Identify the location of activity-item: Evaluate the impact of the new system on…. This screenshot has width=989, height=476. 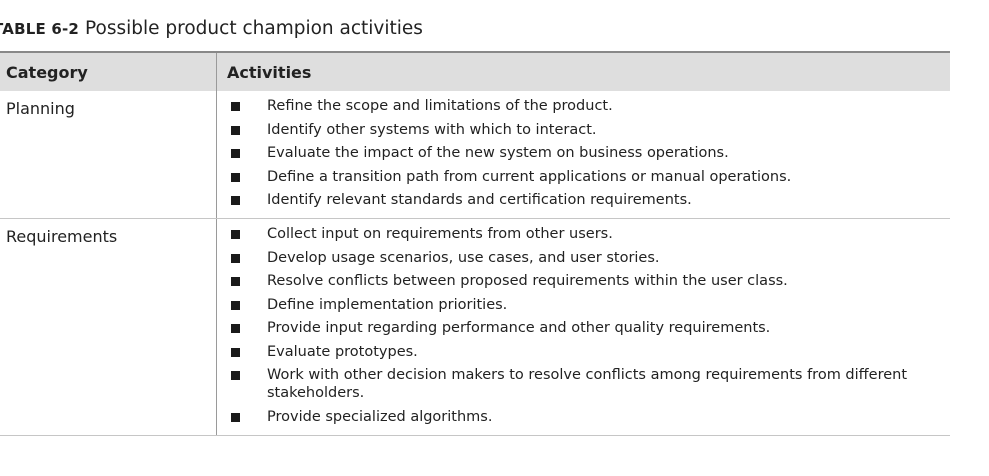
(583, 153).